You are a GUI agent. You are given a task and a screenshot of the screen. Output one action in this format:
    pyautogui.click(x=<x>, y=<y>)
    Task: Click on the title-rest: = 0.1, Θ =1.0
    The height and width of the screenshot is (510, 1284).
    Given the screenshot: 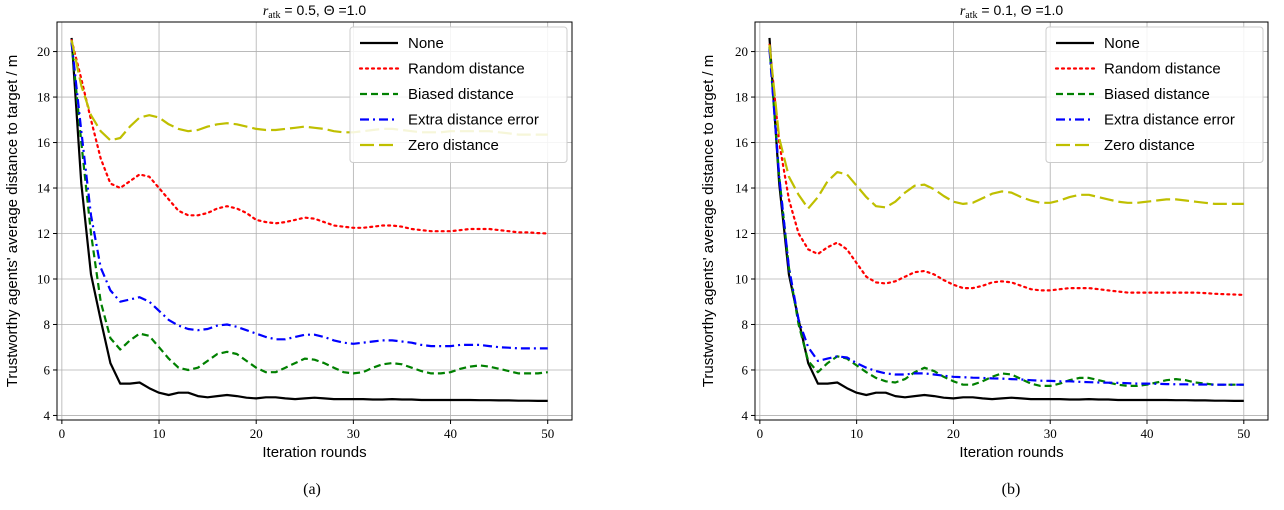 What is the action you would take?
    pyautogui.click(x=1021, y=10)
    